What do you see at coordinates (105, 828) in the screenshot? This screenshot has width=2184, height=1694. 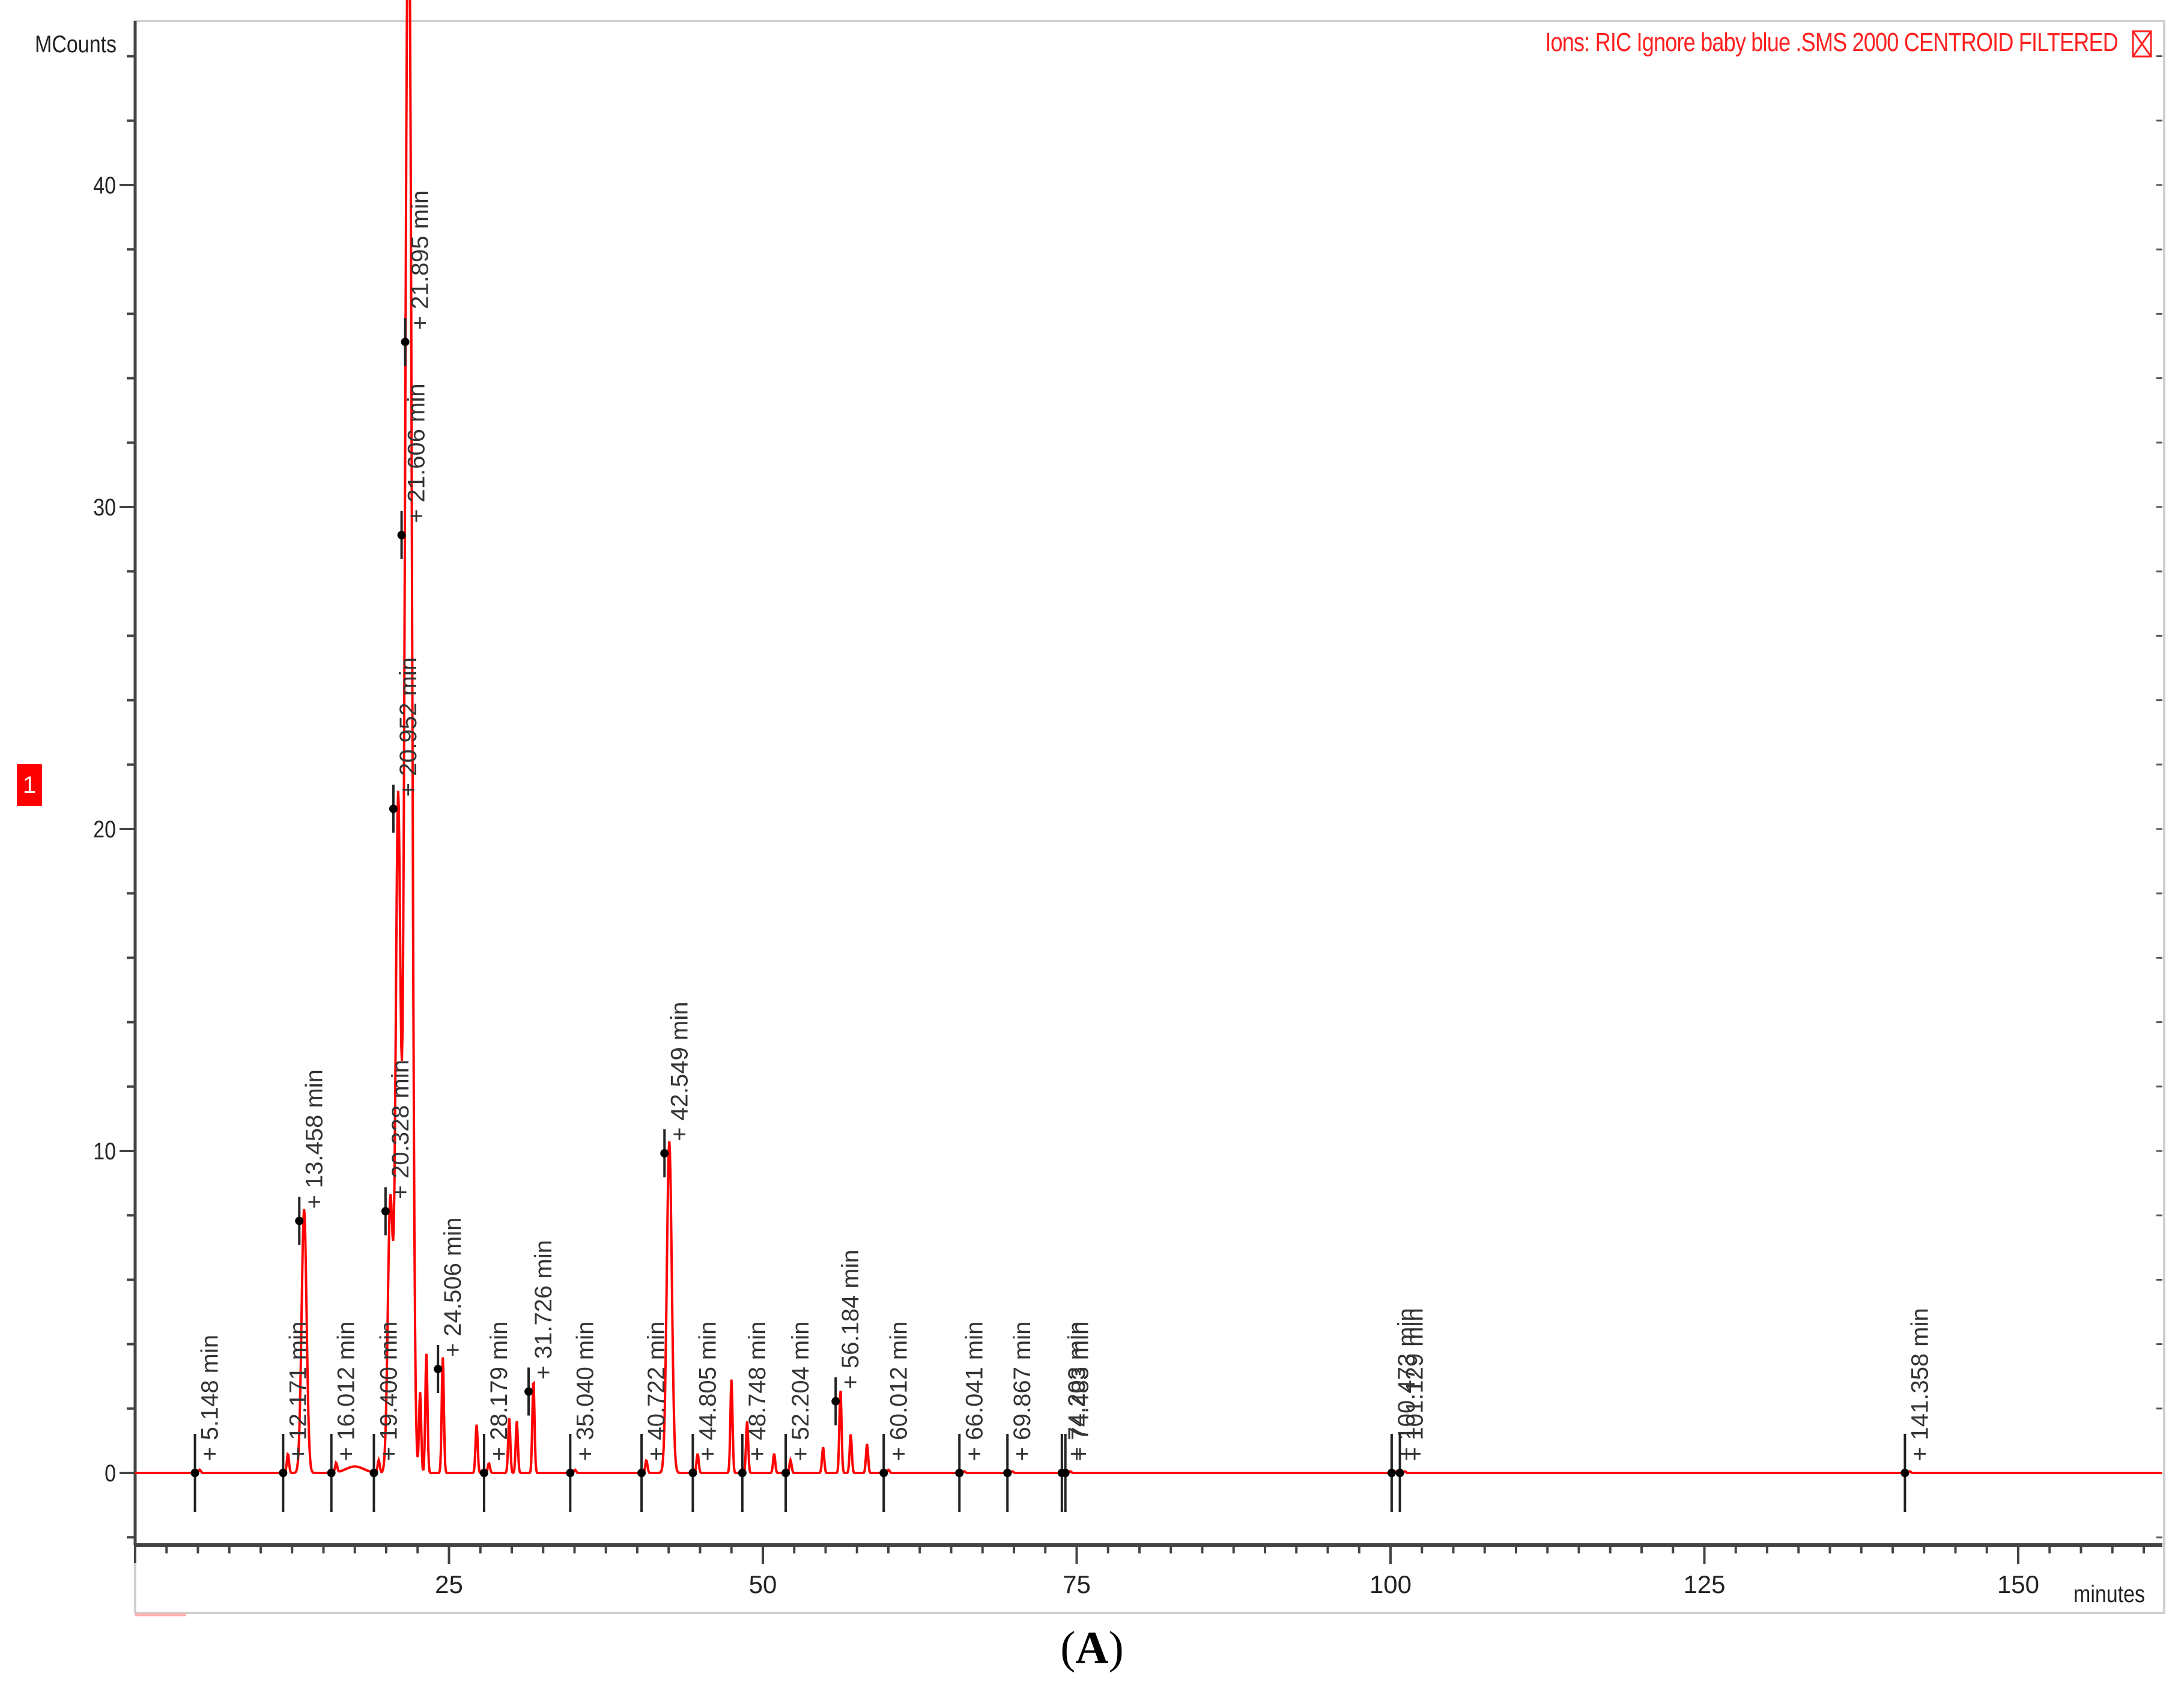 I see `y-tick-label: 20` at bounding box center [105, 828].